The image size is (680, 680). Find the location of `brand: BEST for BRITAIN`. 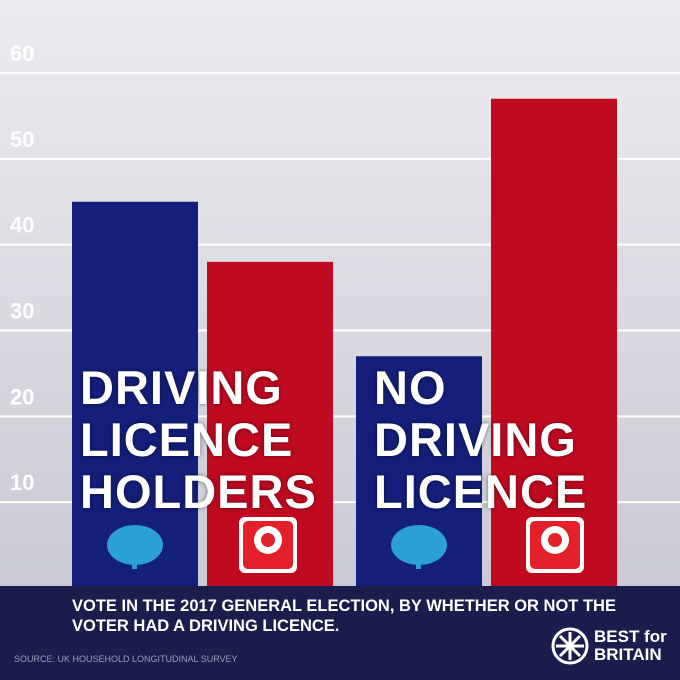

brand: BEST for BRITAIN is located at coordinates (630, 646).